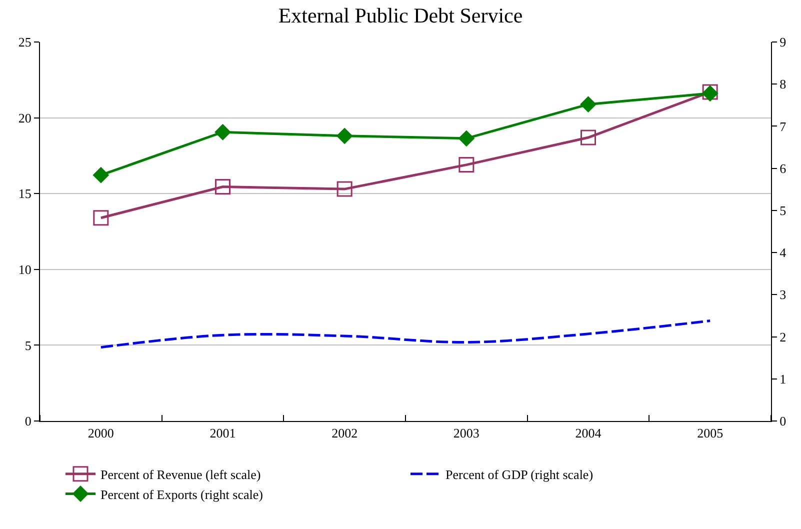 This screenshot has width=801, height=529. What do you see at coordinates (783, 126) in the screenshot?
I see `y2-tick-label: 7` at bounding box center [783, 126].